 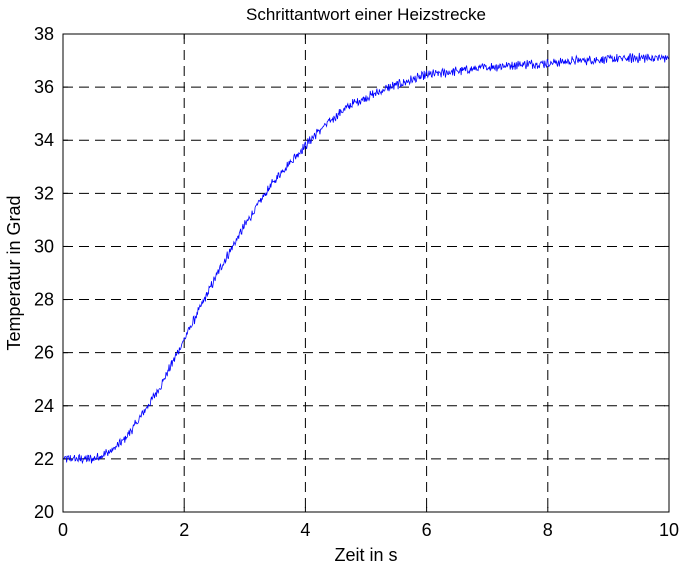 I want to click on y-tick-label: 28, so click(x=44, y=300).